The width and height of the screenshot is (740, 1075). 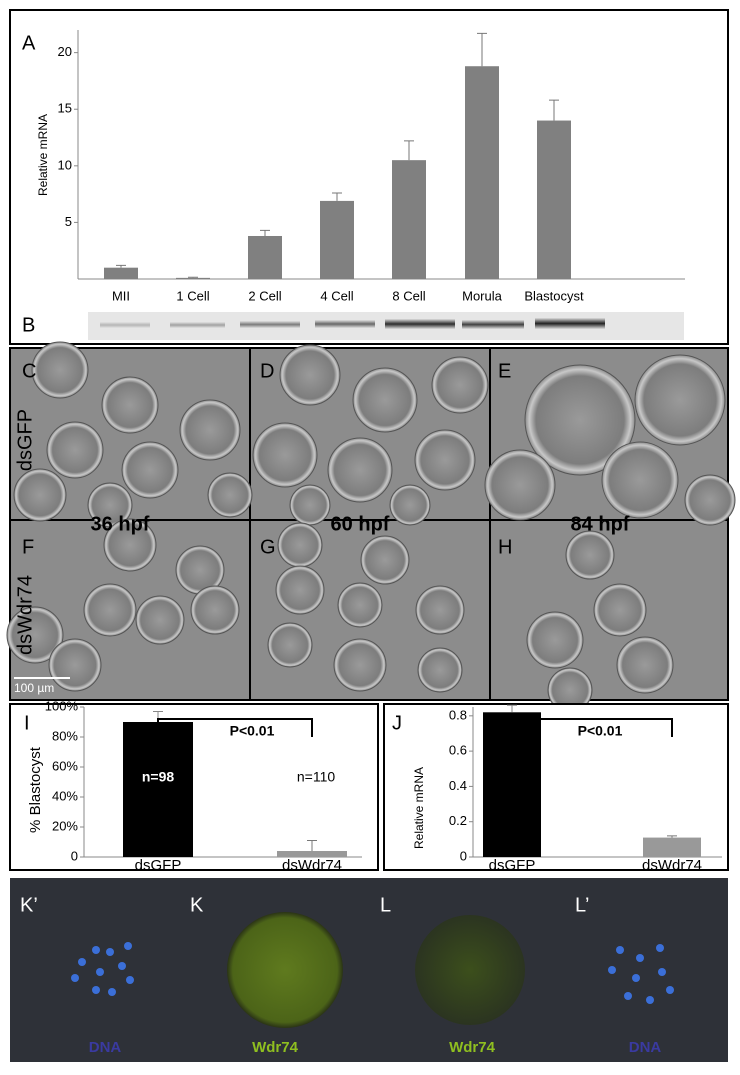 What do you see at coordinates (504, 371) in the screenshot?
I see `panel-label: E` at bounding box center [504, 371].